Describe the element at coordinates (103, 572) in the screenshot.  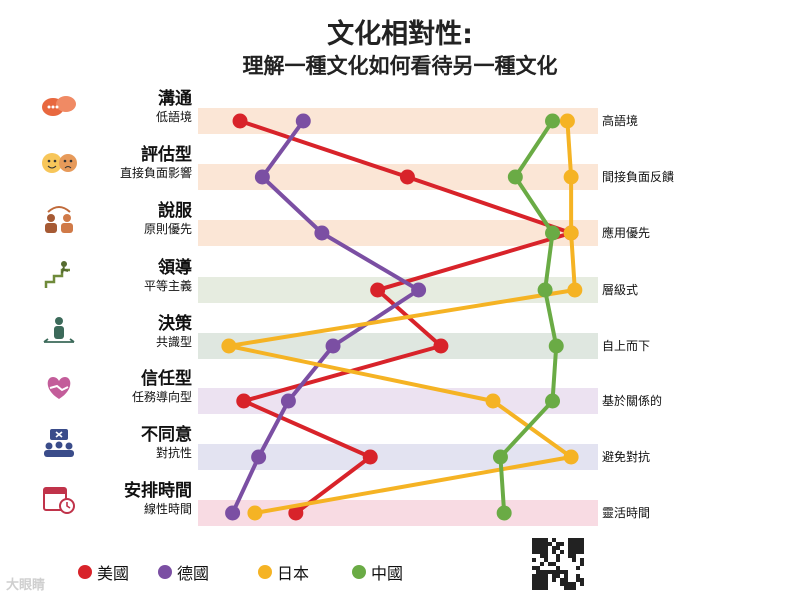
I see `legend-item: 美國` at that location.